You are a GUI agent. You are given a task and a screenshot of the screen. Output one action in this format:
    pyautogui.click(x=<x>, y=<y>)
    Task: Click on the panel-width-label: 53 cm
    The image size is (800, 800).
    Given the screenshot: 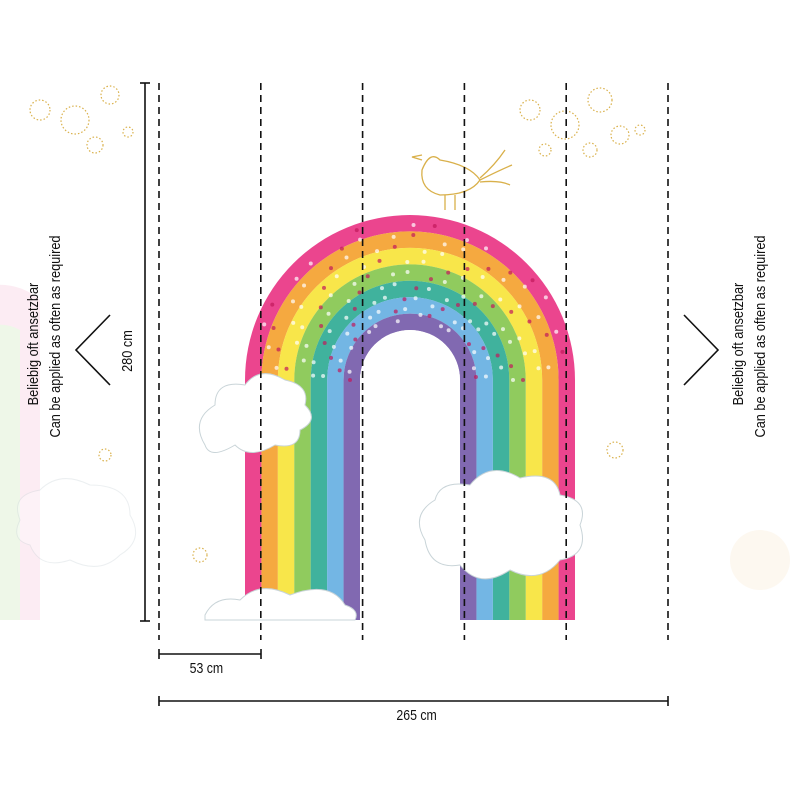 What is the action you would take?
    pyautogui.click(x=206, y=668)
    